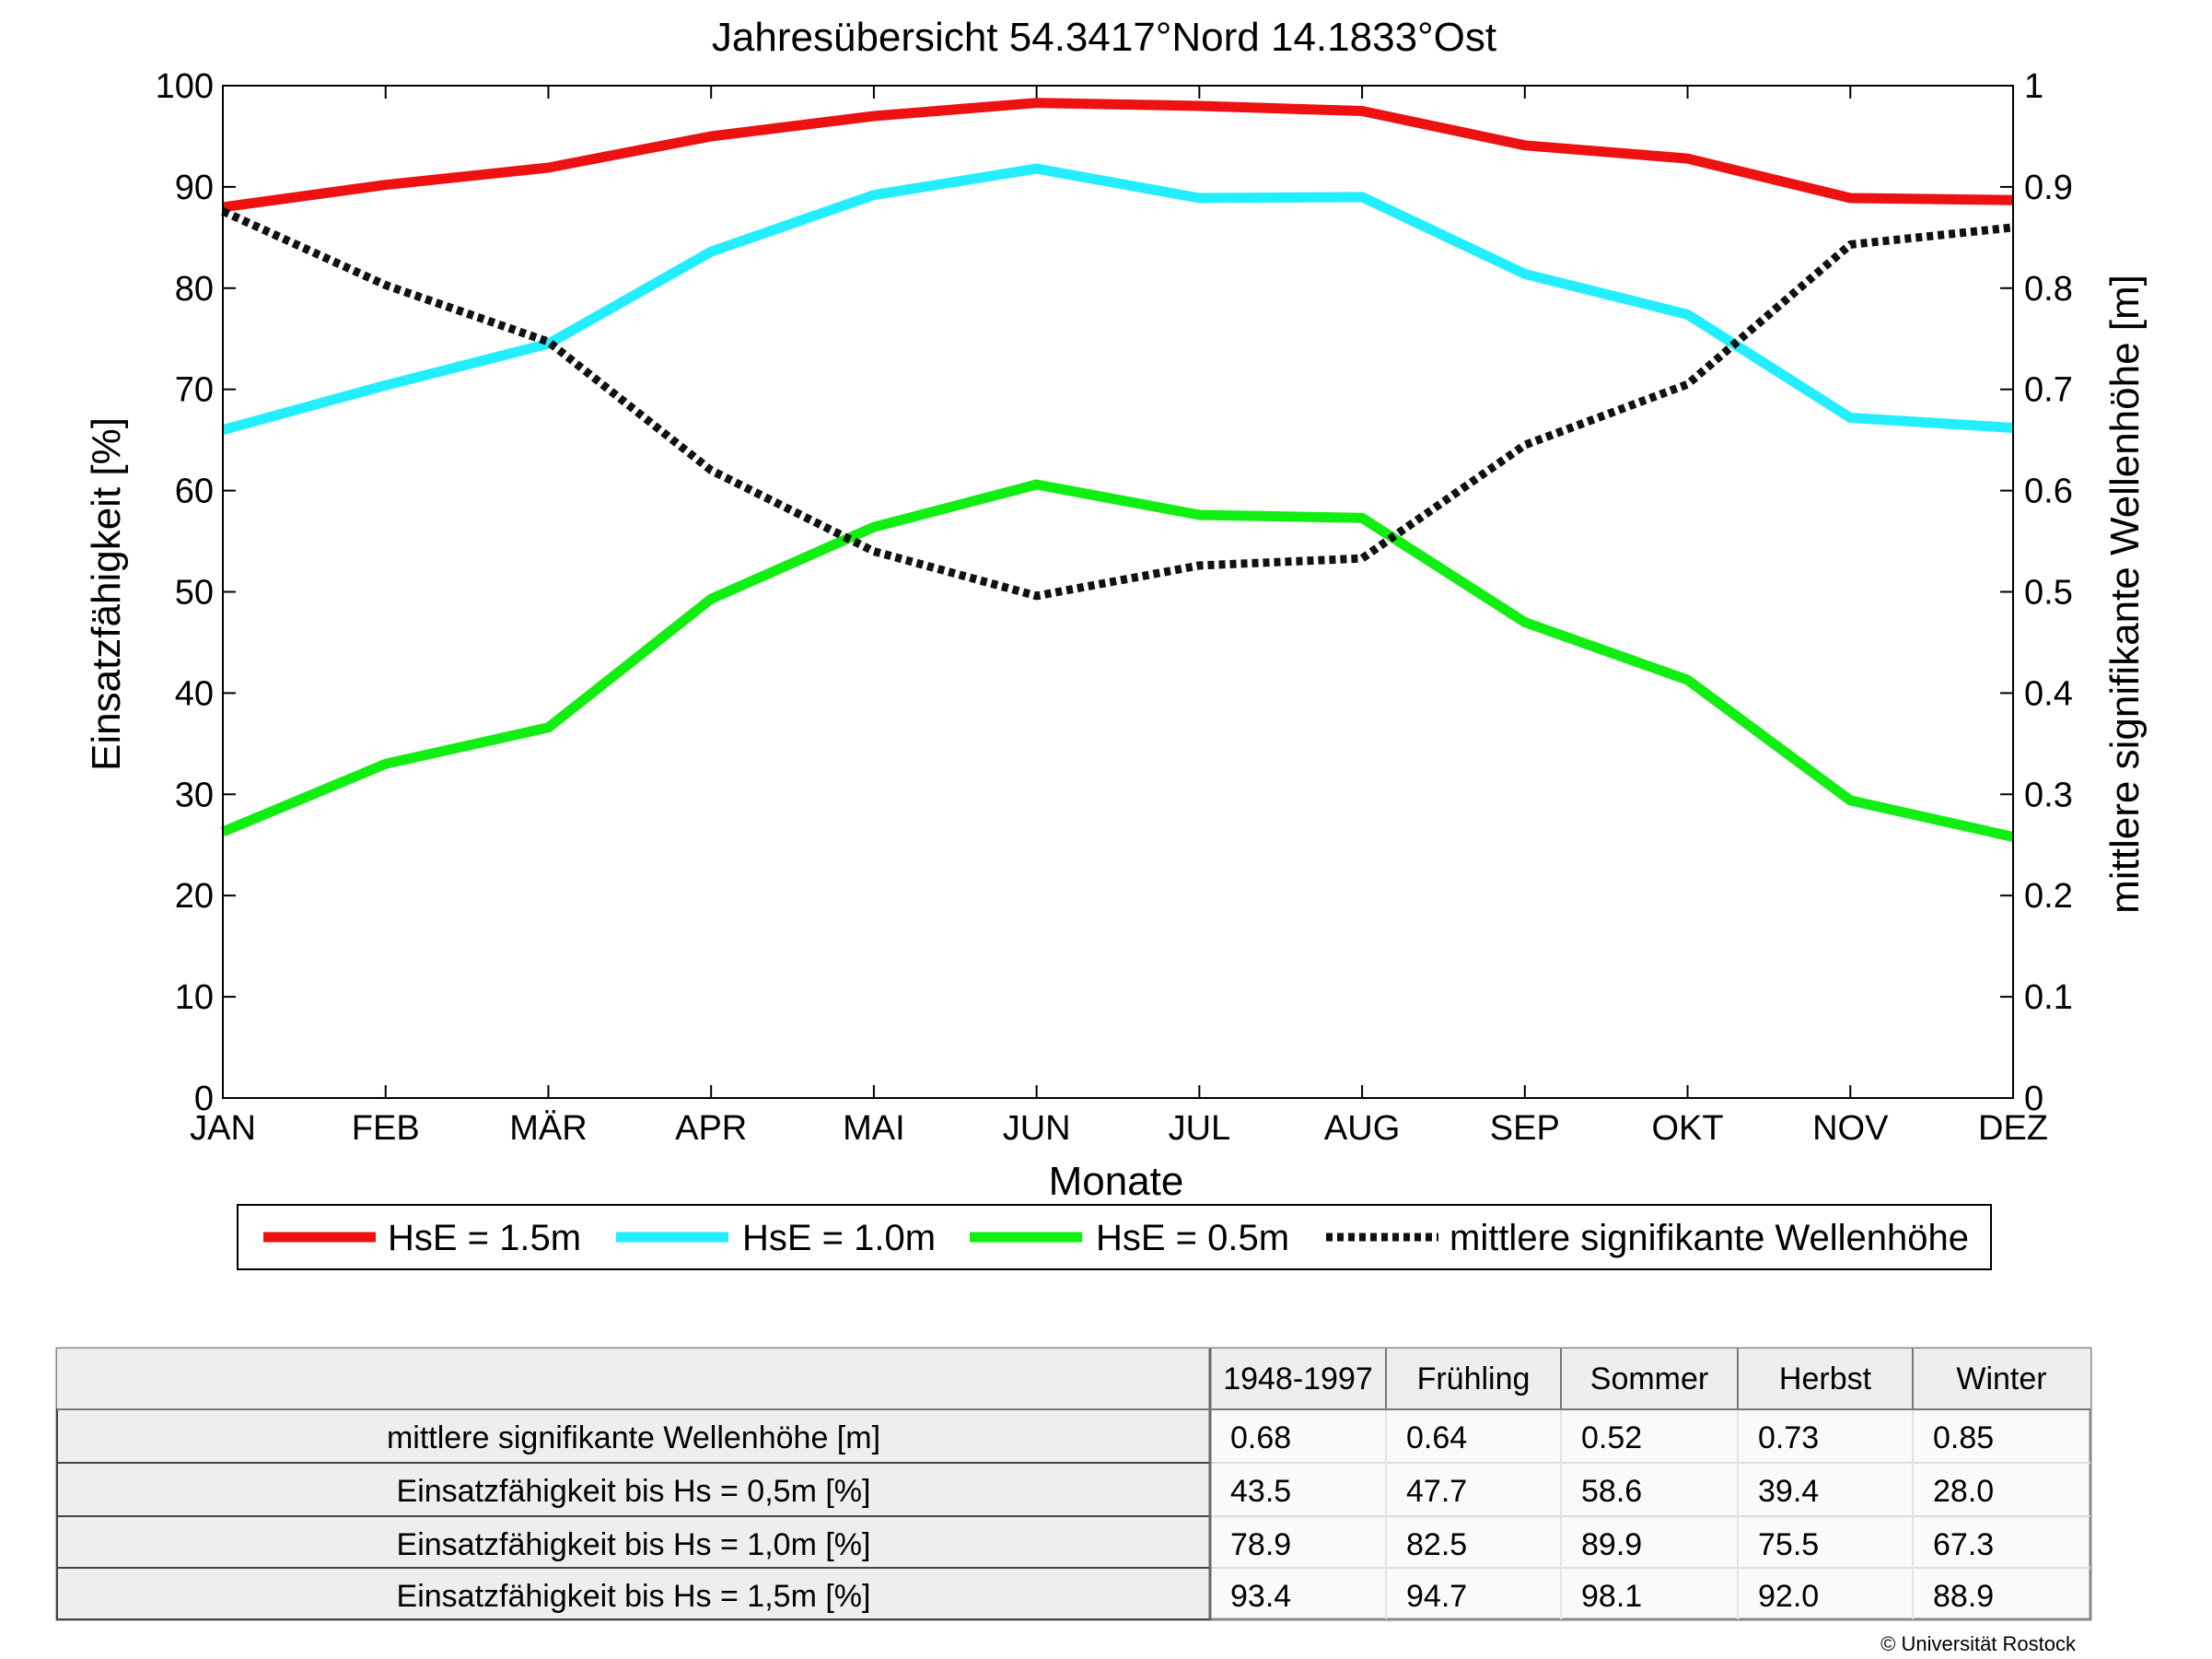 The height and width of the screenshot is (1659, 2212). Describe the element at coordinates (204, 1099) in the screenshot. I see `y-tick-label: 0` at that location.